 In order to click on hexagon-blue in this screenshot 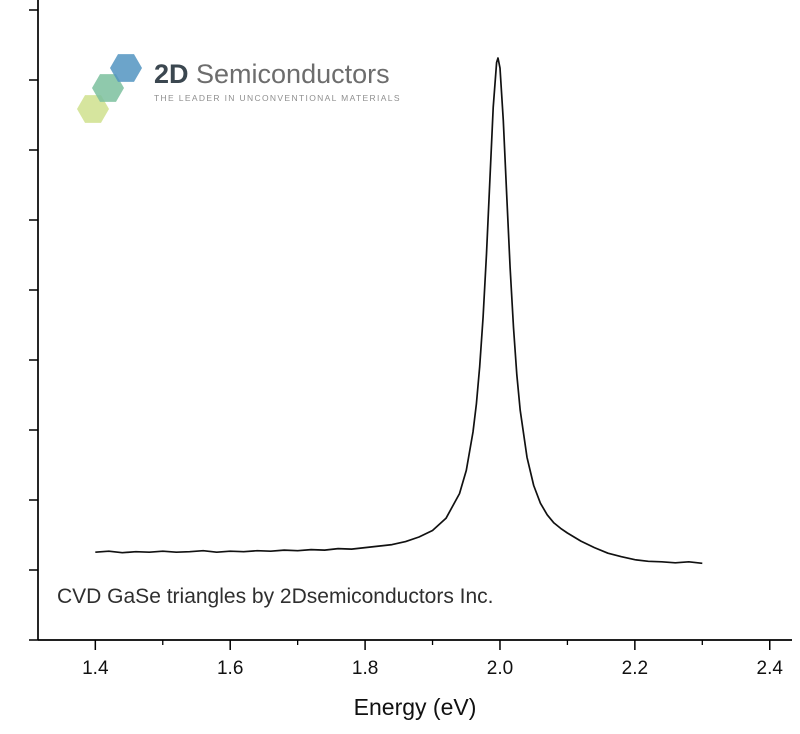, I will do `click(126, 68)`.